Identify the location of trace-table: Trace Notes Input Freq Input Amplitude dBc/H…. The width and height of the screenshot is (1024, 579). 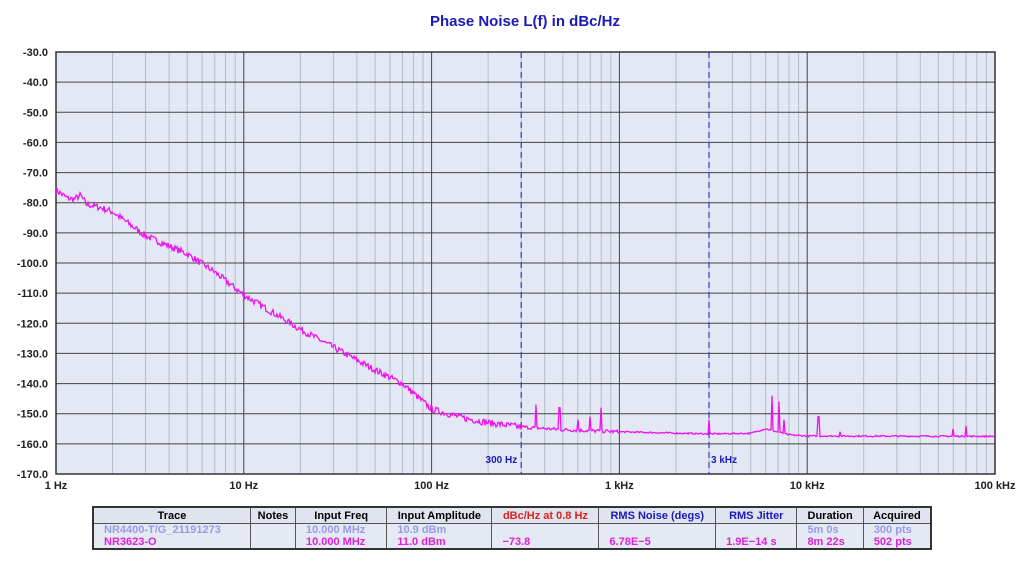
(512, 528).